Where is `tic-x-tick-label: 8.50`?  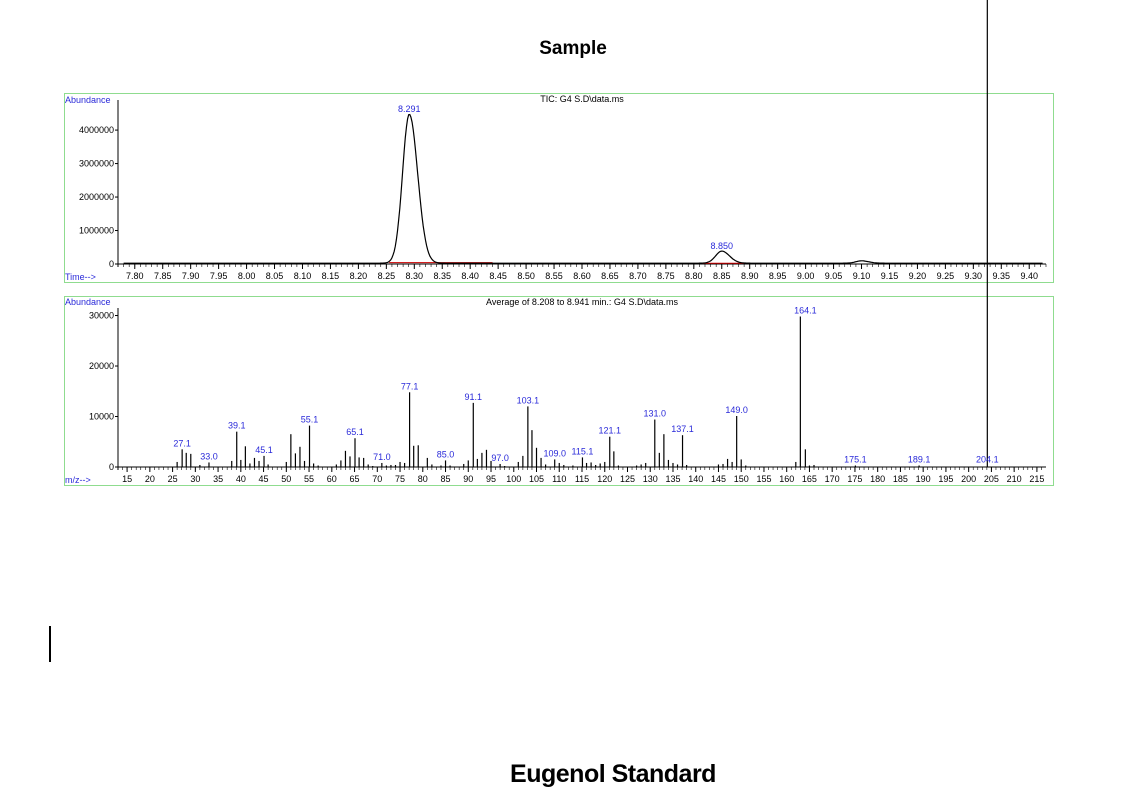 tic-x-tick-label: 8.50 is located at coordinates (526, 276).